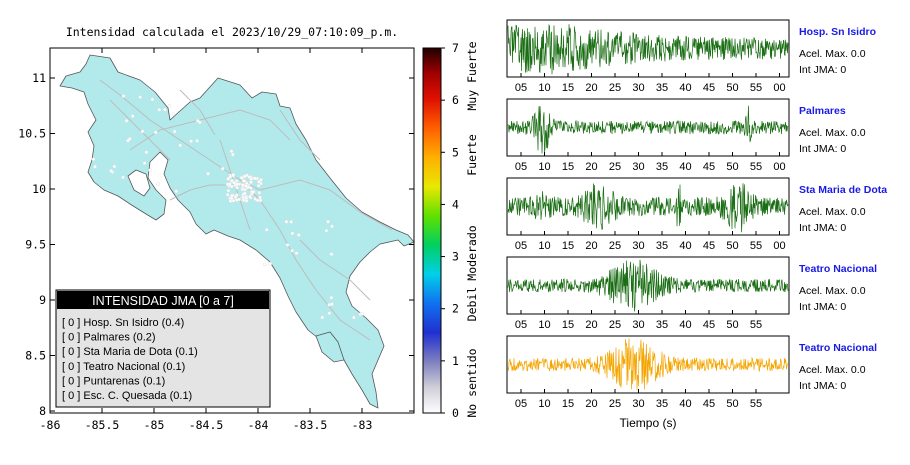  What do you see at coordinates (123, 323) in the screenshot?
I see `legend-row: [ 0 ] Hosp. Sn Isidro (0.4)` at bounding box center [123, 323].